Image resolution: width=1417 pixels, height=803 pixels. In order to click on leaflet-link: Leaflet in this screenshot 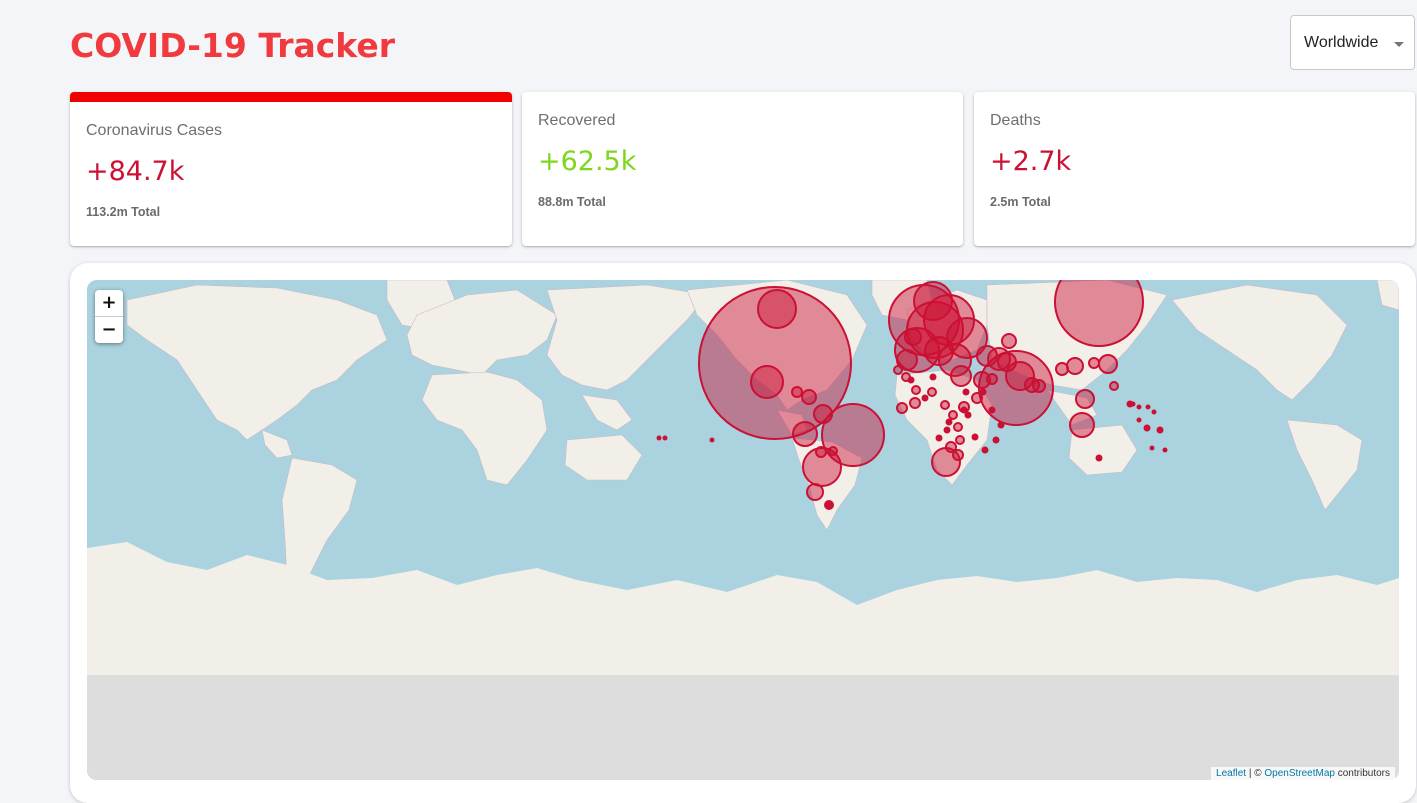, I will do `click(1231, 773)`.